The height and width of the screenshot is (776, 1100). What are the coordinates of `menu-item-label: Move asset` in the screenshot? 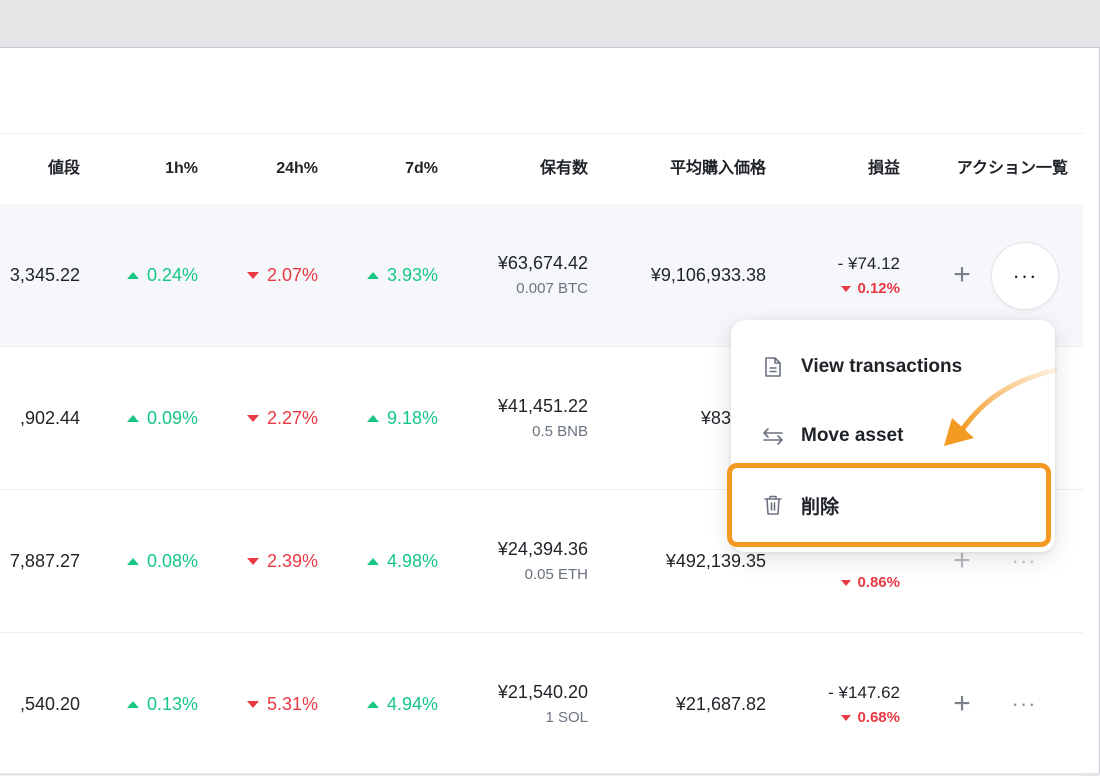 It's located at (852, 435).